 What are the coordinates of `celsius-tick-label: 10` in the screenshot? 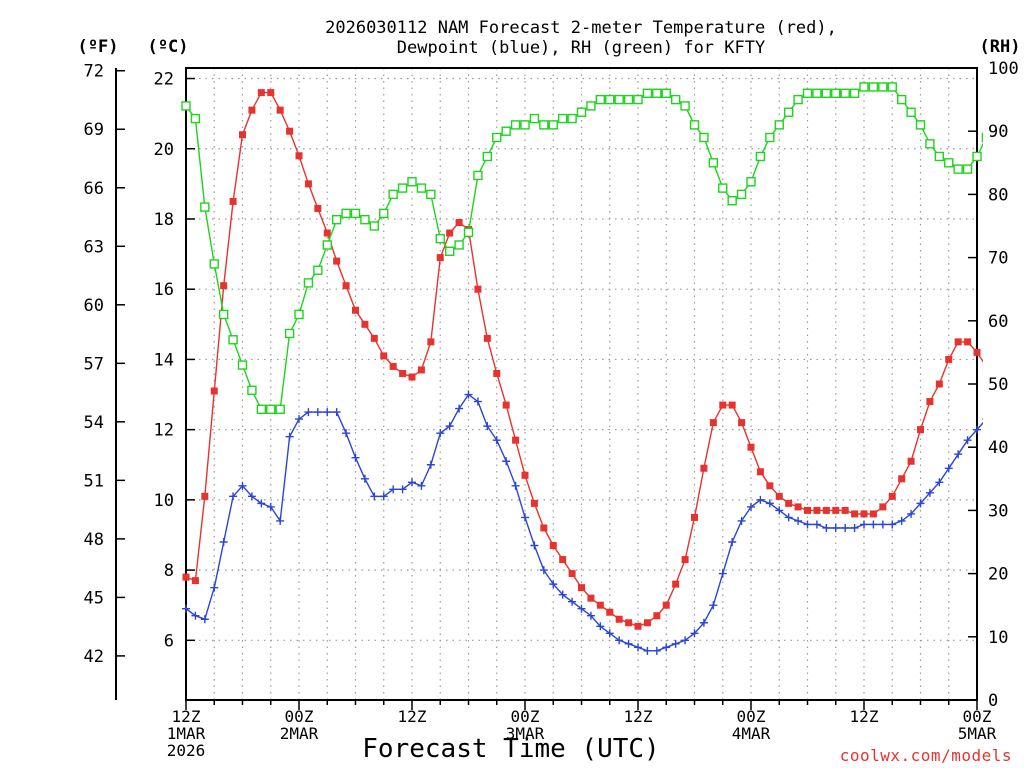 It's located at (164, 501).